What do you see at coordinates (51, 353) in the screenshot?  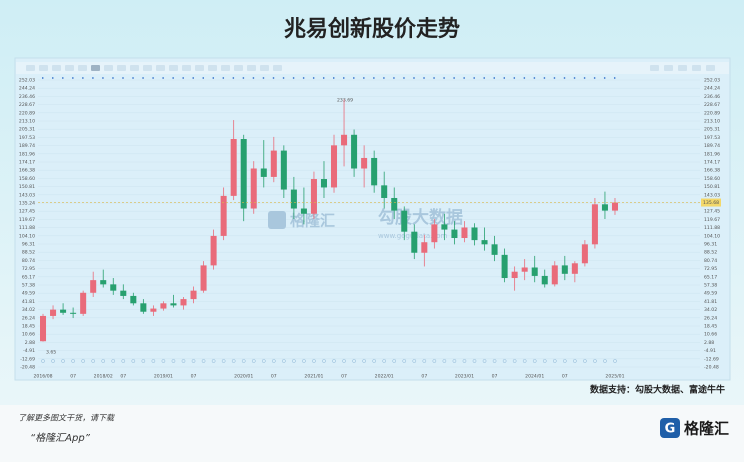 I see `min-annotation: 3.65` at bounding box center [51, 353].